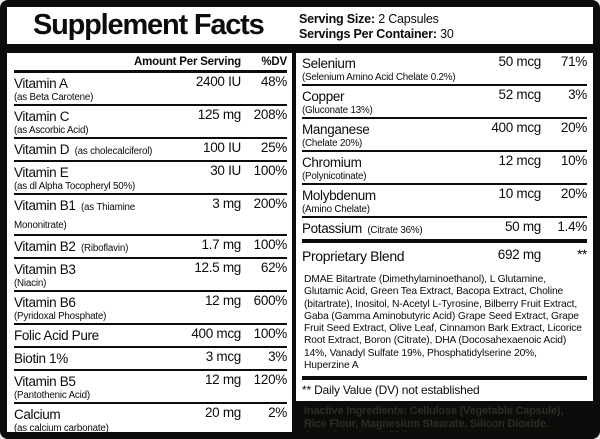 This screenshot has height=439, width=600. What do you see at coordinates (41, 83) in the screenshot?
I see `nutrient-name: Vitamin A` at bounding box center [41, 83].